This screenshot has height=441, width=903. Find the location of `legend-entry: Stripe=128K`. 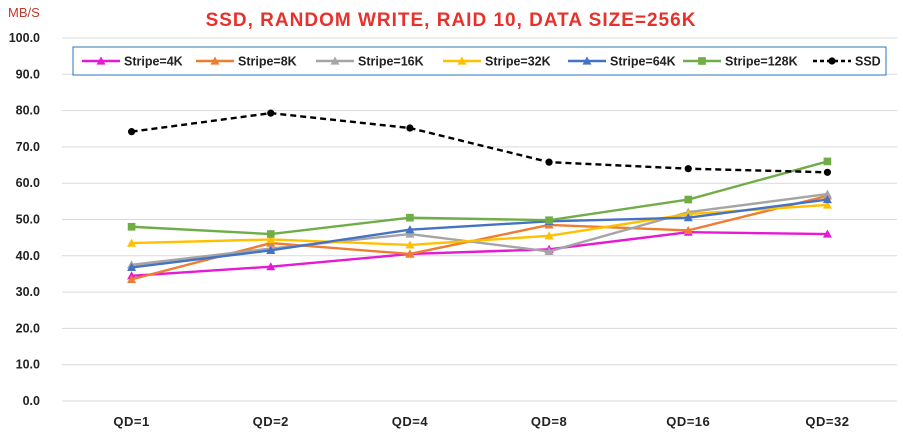

legend-entry: Stripe=128K is located at coordinates (740, 62).